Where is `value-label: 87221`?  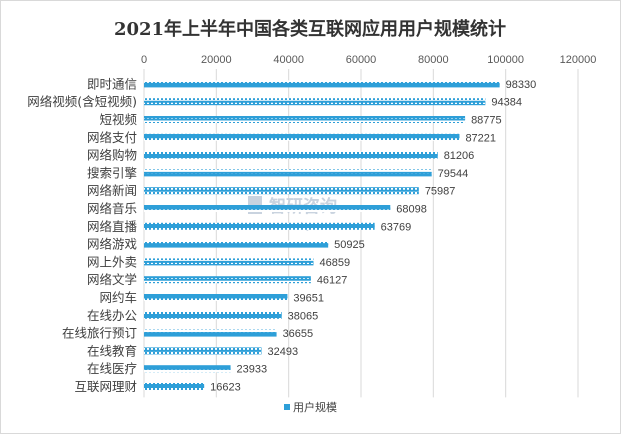
value-label: 87221 is located at coordinates (480, 138).